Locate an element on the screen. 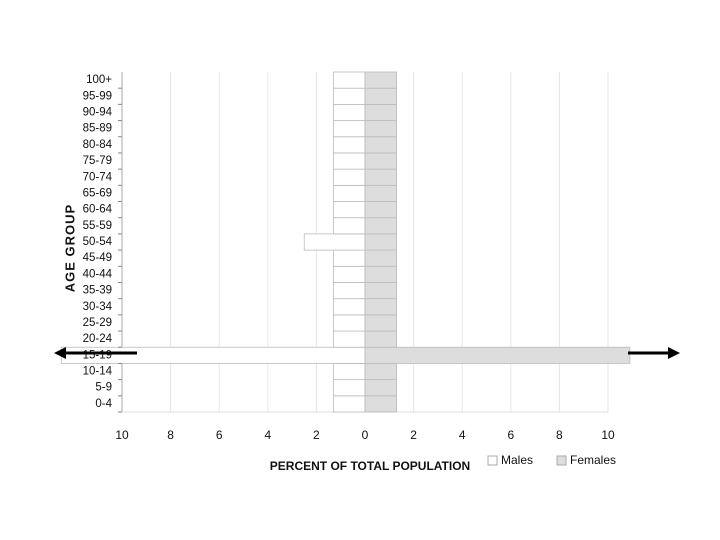 This screenshot has height=540, width=720. y-tick-label: 5-9 is located at coordinates (103, 388).